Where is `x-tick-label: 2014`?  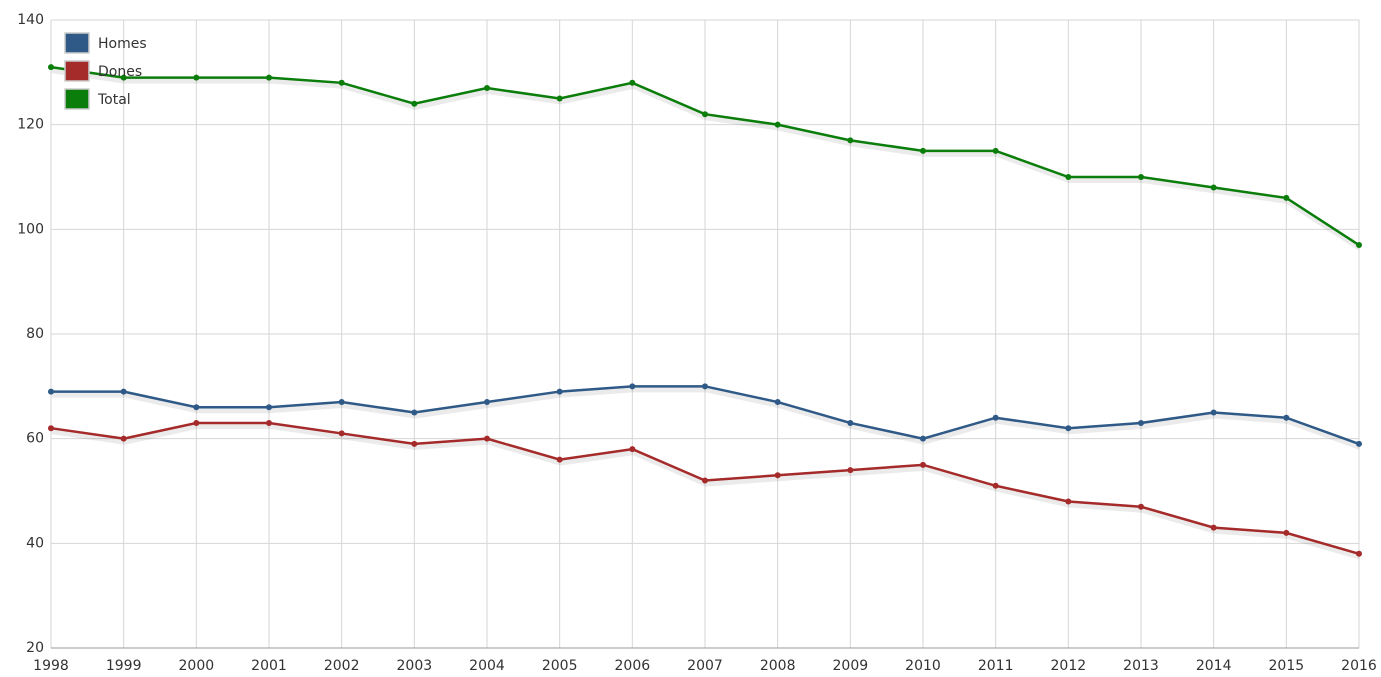
x-tick-label: 2014 is located at coordinates (1214, 665).